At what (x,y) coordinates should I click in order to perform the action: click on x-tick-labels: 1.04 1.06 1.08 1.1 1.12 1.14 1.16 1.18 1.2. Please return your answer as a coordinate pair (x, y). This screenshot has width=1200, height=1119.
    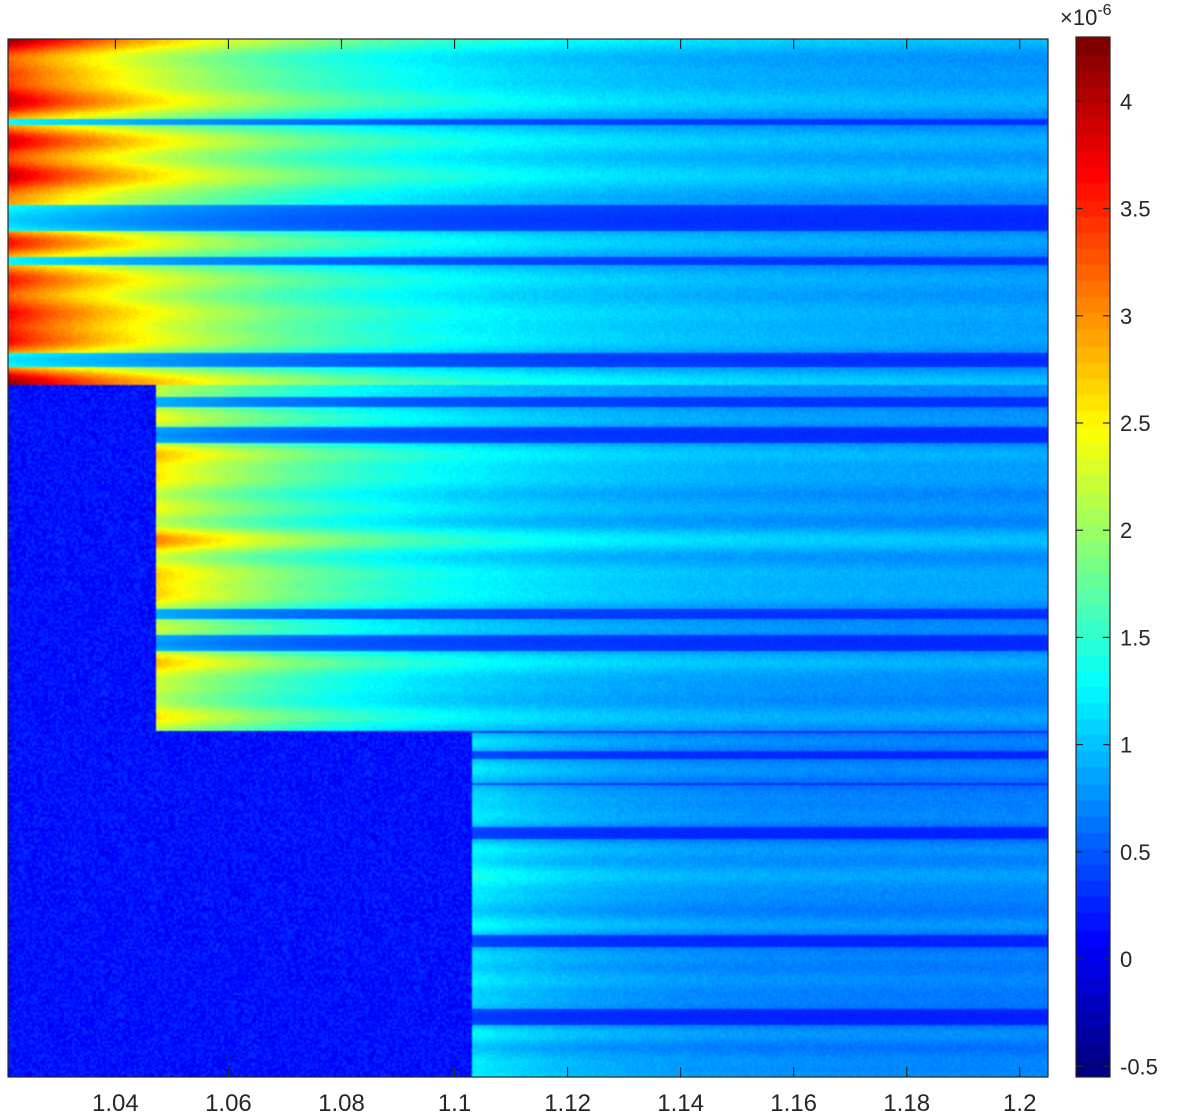
    Looking at the image, I should click on (564, 1103).